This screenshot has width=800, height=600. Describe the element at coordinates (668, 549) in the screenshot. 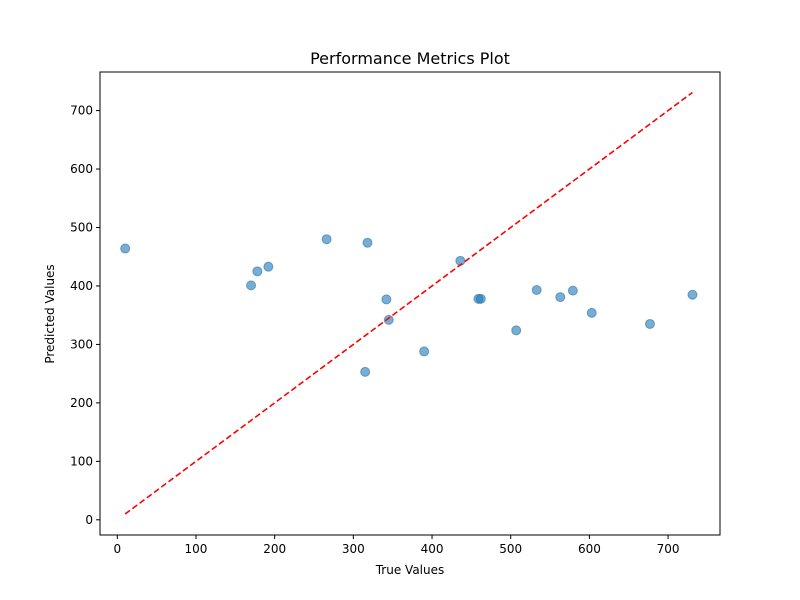

I see `x-tick-label: 700` at that location.